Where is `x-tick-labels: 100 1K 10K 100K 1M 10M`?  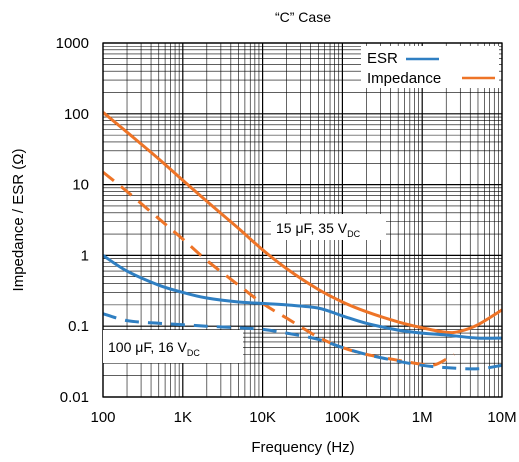 x-tick-labels: 100 1K 10K 100K 1M 10M is located at coordinates (303, 417).